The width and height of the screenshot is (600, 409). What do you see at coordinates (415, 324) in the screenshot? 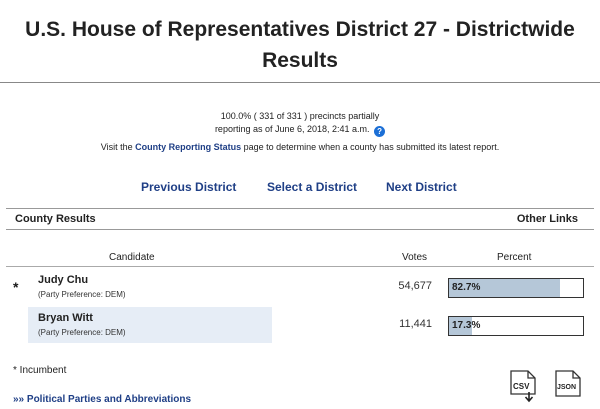
I see `candidate-votes: 11,441` at bounding box center [415, 324].